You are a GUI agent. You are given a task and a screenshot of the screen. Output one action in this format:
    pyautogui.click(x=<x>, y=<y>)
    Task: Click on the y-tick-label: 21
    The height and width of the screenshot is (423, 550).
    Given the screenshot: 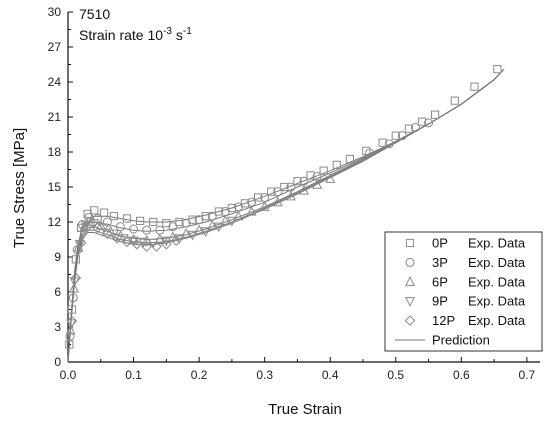 What is the action you would take?
    pyautogui.click(x=55, y=117)
    